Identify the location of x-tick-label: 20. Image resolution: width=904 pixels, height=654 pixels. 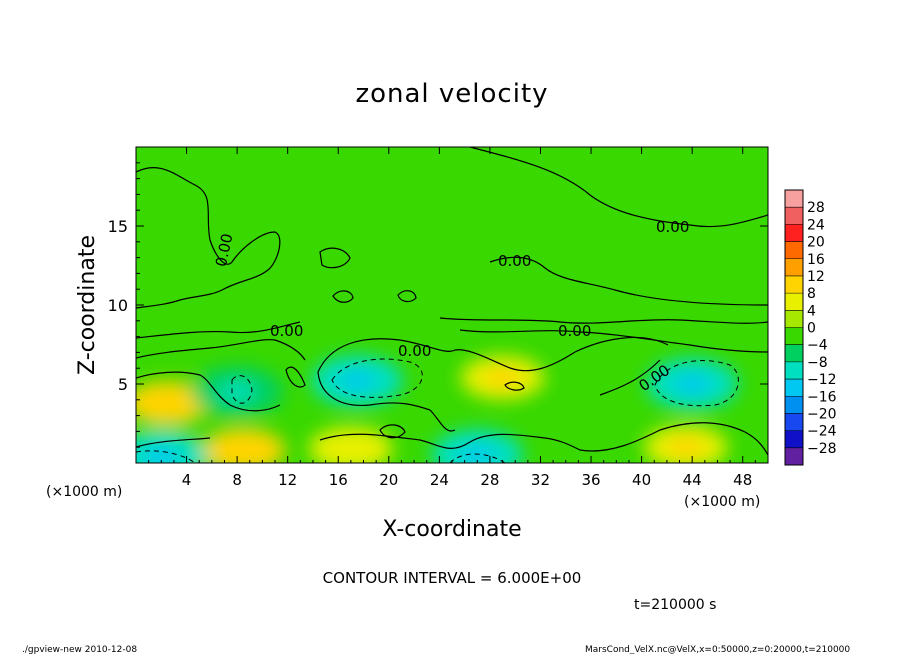
(388, 480).